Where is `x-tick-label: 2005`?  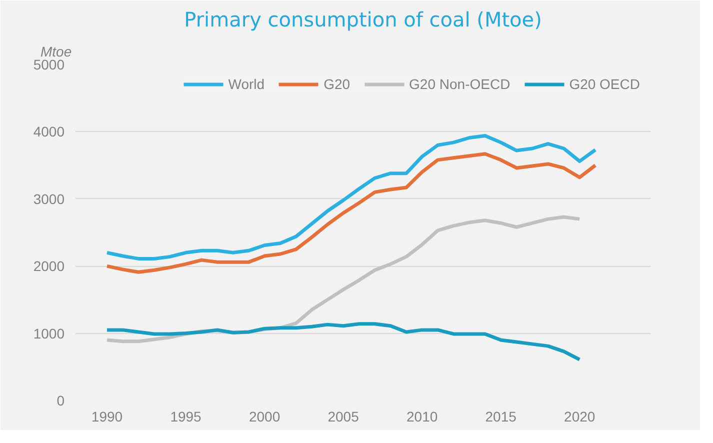
x-tick-label: 2005 is located at coordinates (344, 416).